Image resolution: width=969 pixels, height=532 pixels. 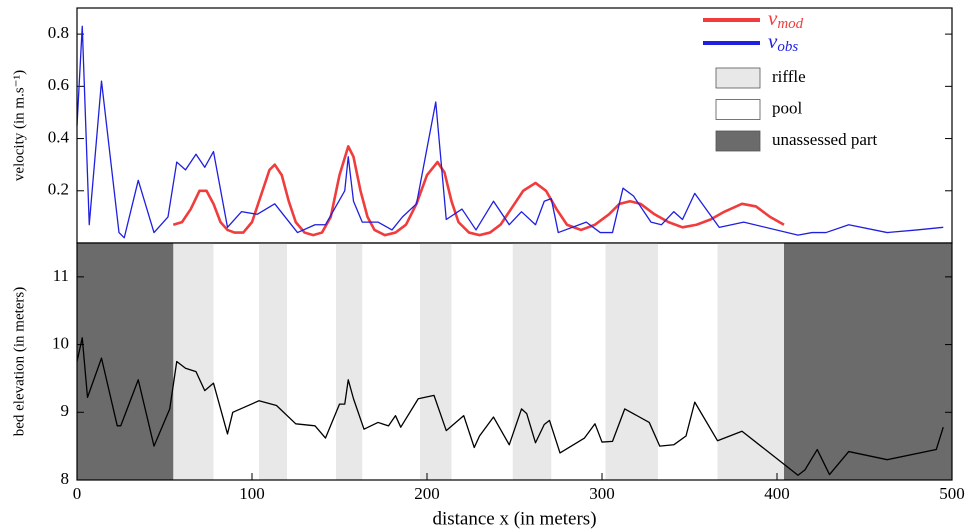 What do you see at coordinates (783, 42) in the screenshot?
I see `legend-label: vobs` at bounding box center [783, 42].